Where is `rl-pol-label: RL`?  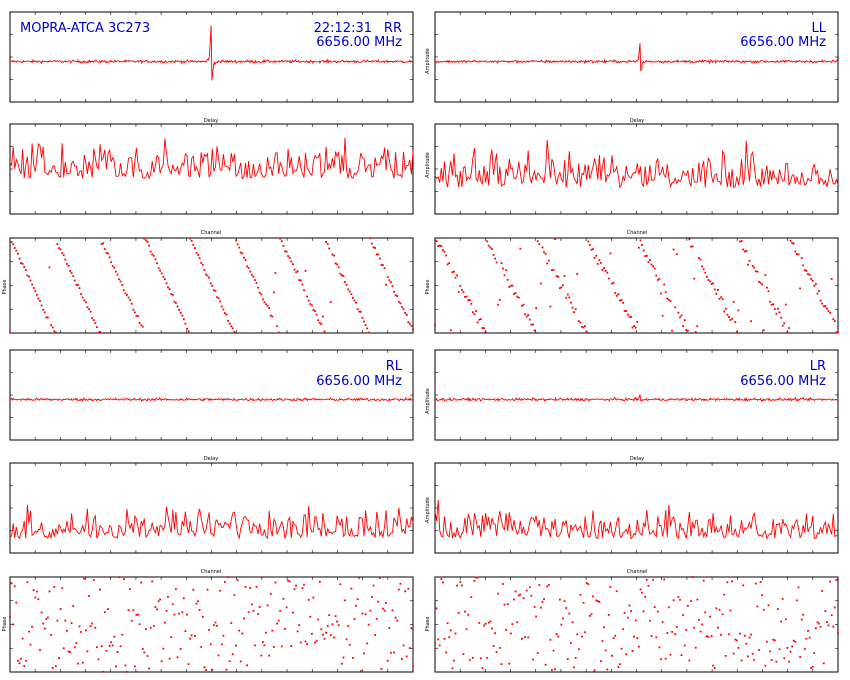
rl-pol-label: RL is located at coordinates (394, 366).